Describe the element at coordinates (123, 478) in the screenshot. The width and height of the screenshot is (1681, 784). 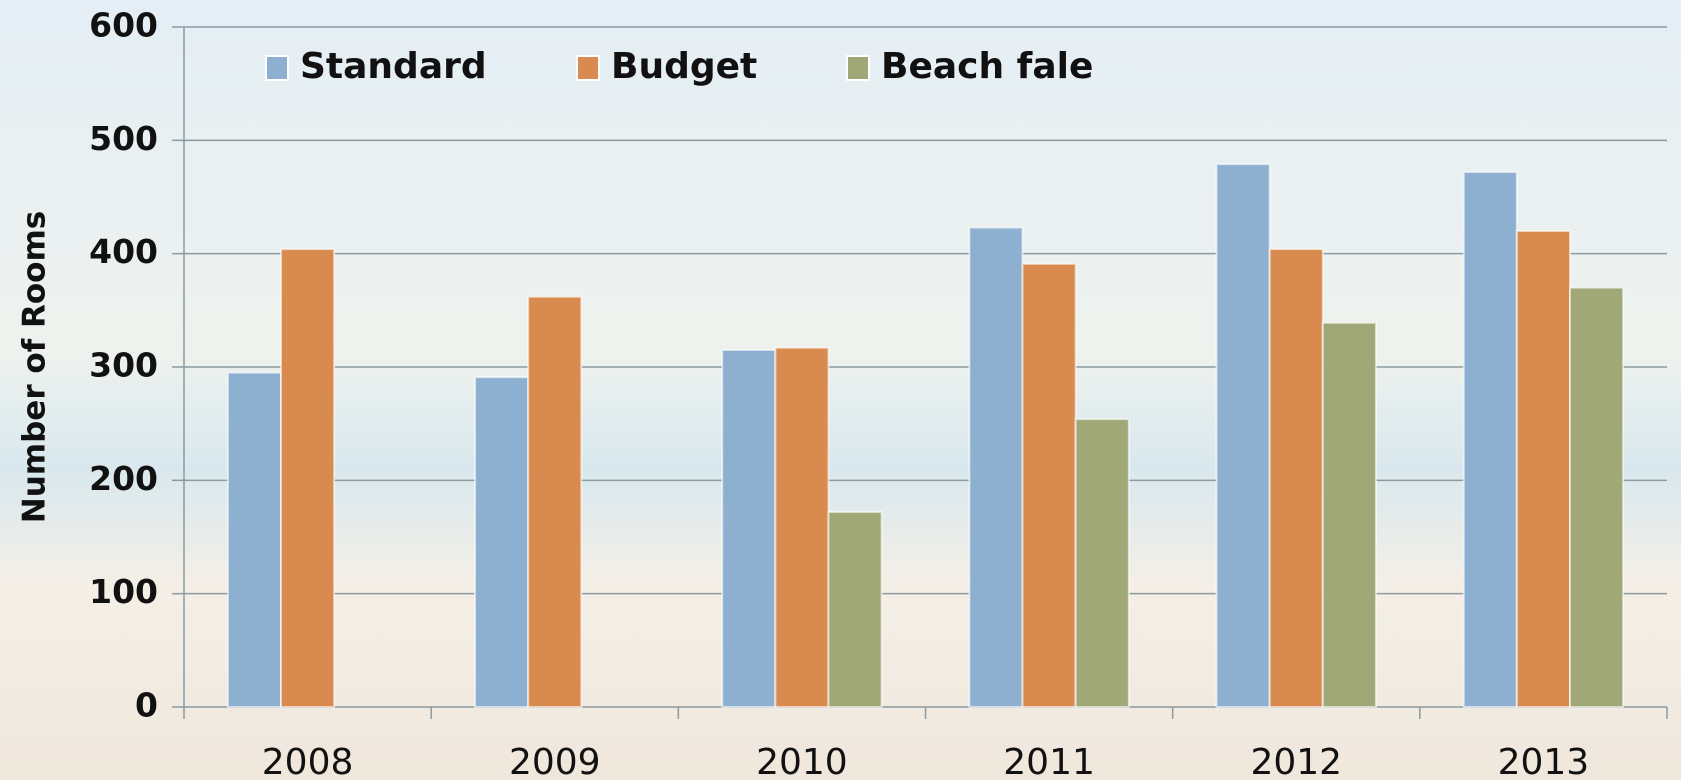
I see `y-tick-label: 200` at that location.